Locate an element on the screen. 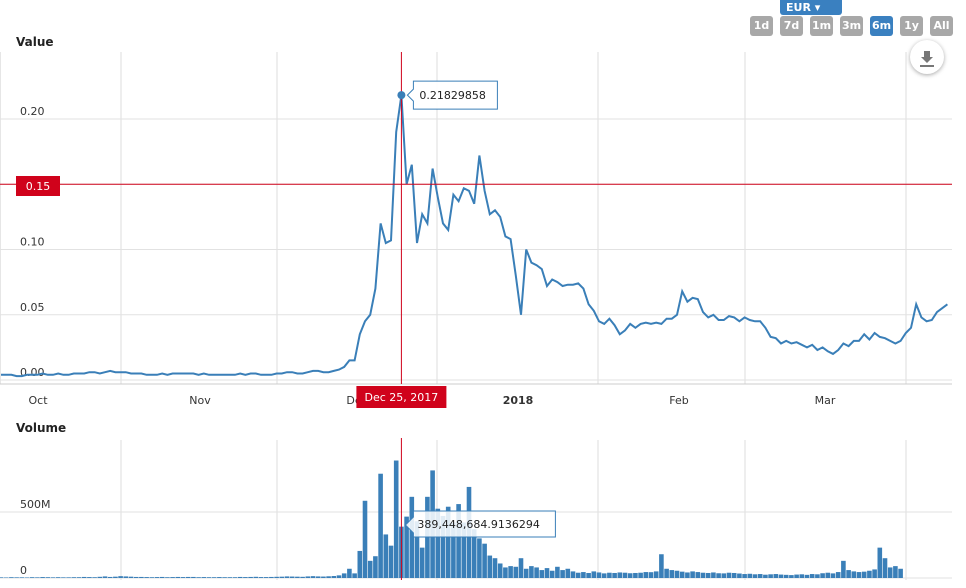  price-tooltip: 0.21829858 is located at coordinates (452, 95).